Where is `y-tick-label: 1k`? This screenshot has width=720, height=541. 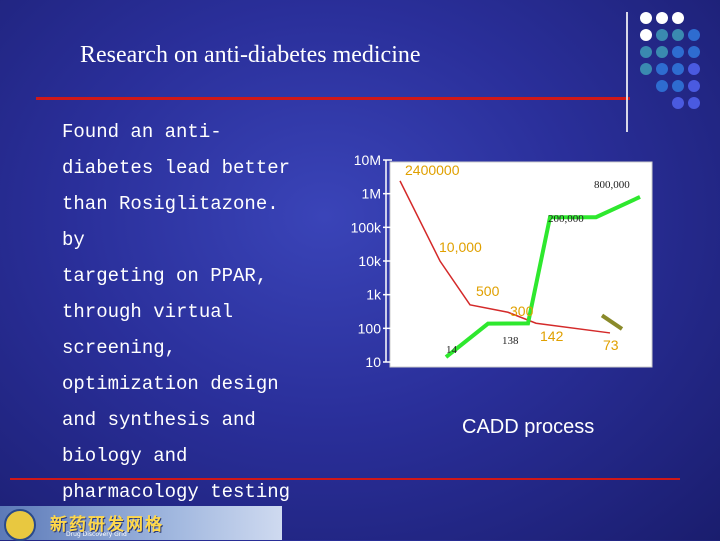 y-tick-label: 1k is located at coordinates (374, 295).